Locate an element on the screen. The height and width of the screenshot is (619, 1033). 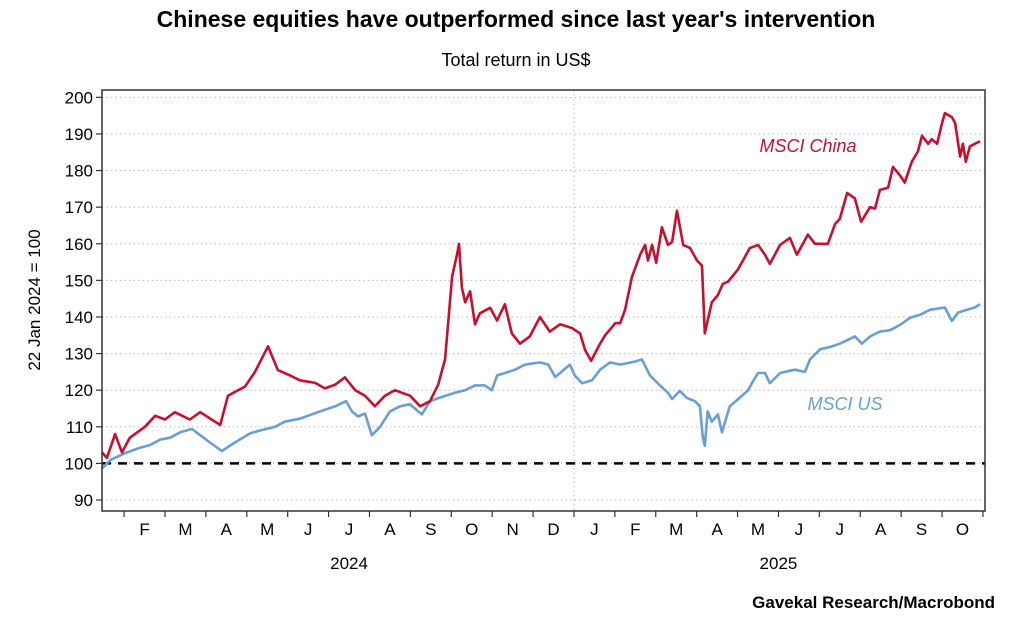
x-tick-label: N is located at coordinates (512, 529).